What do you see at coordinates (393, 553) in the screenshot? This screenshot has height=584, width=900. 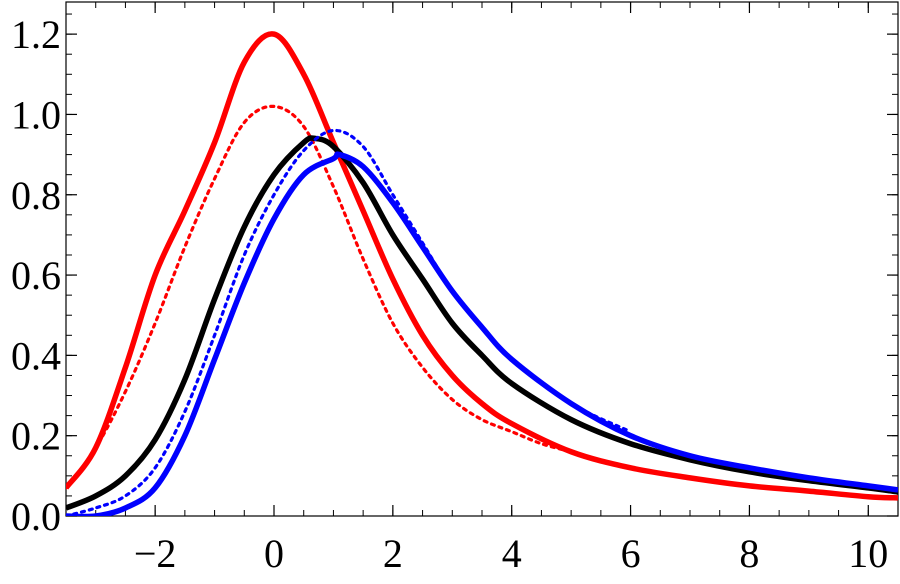 I see `x-tick-label: 2` at bounding box center [393, 553].